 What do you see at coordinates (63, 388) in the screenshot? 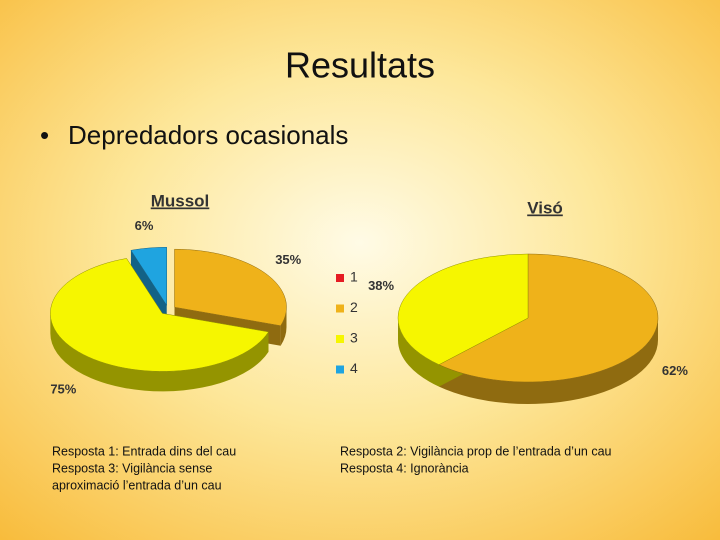
I see `data-label: 75%` at bounding box center [63, 388].